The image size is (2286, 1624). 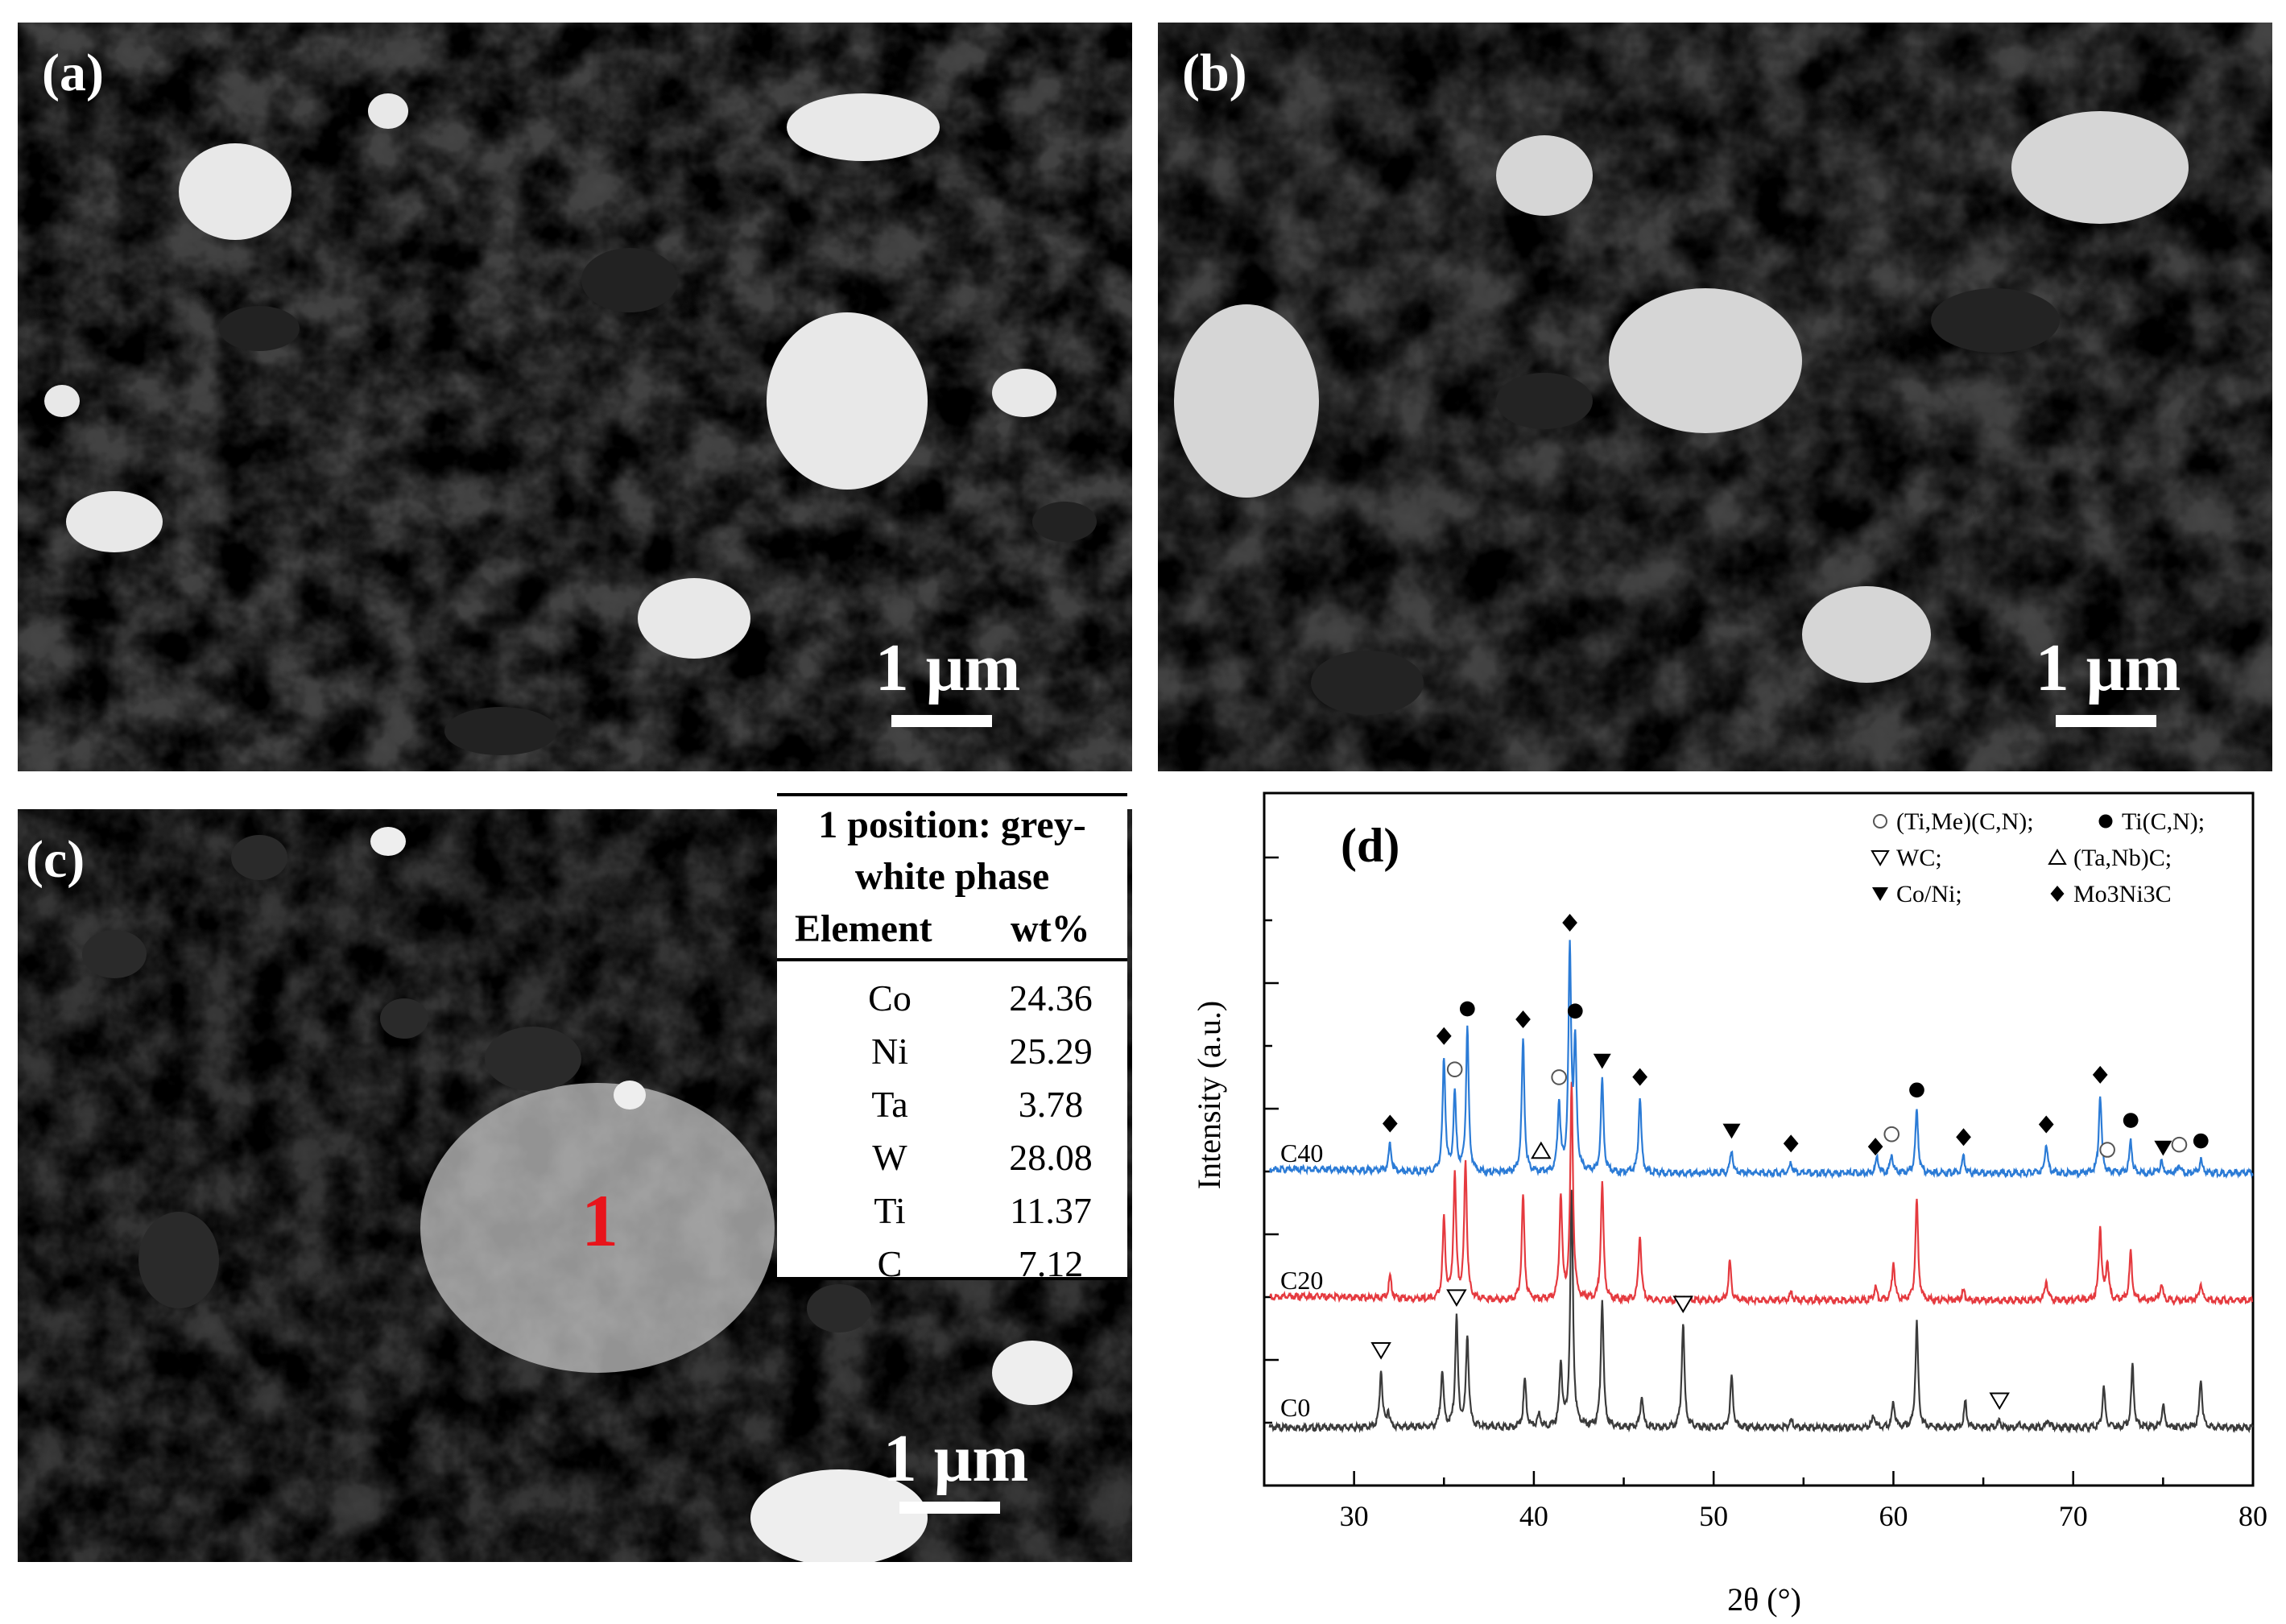 I want to click on panel-label-c: (c), so click(x=55, y=860).